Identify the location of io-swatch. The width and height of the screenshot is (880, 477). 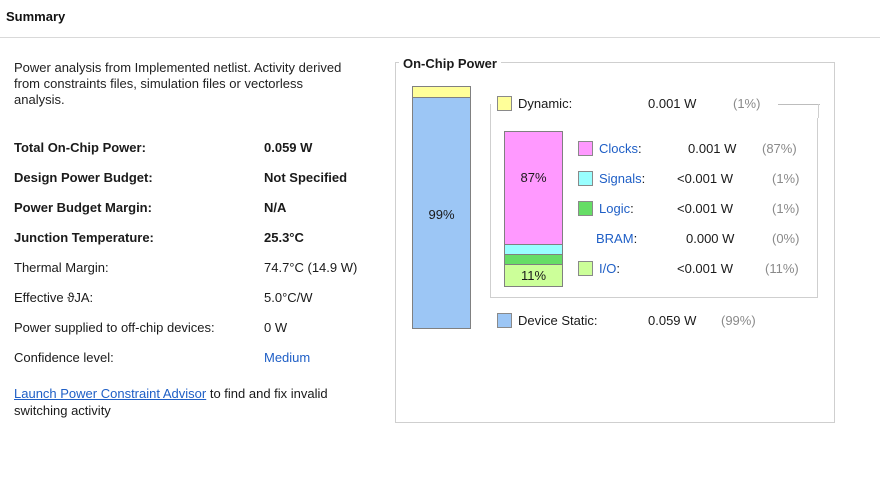
(585, 268).